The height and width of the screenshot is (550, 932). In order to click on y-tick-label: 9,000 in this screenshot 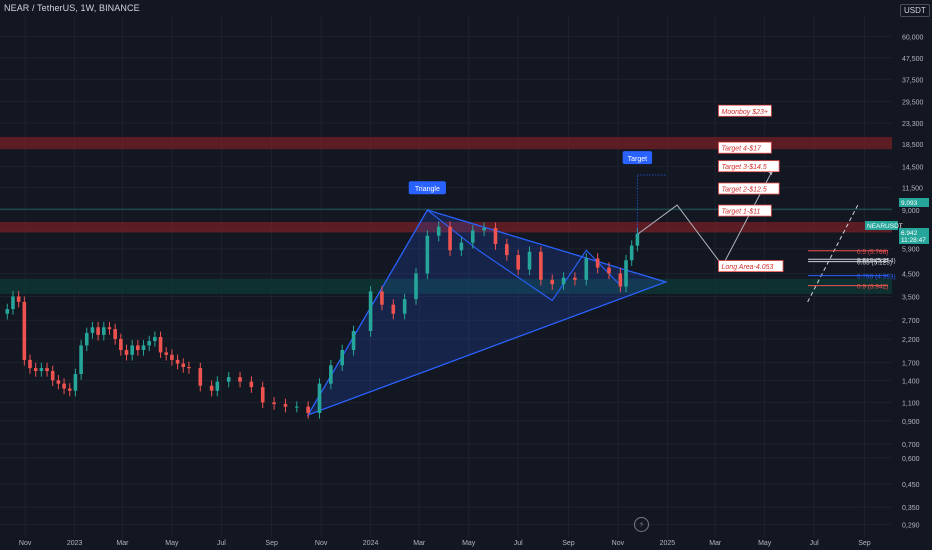, I will do `click(911, 211)`.